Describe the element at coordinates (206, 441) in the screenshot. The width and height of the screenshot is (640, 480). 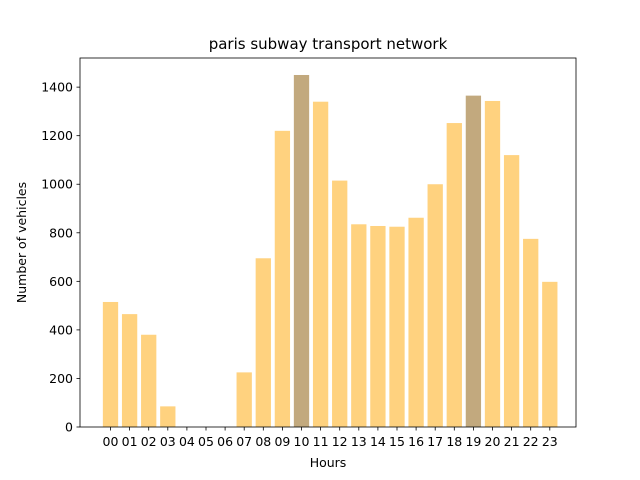
I see `x-tick-label-05: 05` at that location.